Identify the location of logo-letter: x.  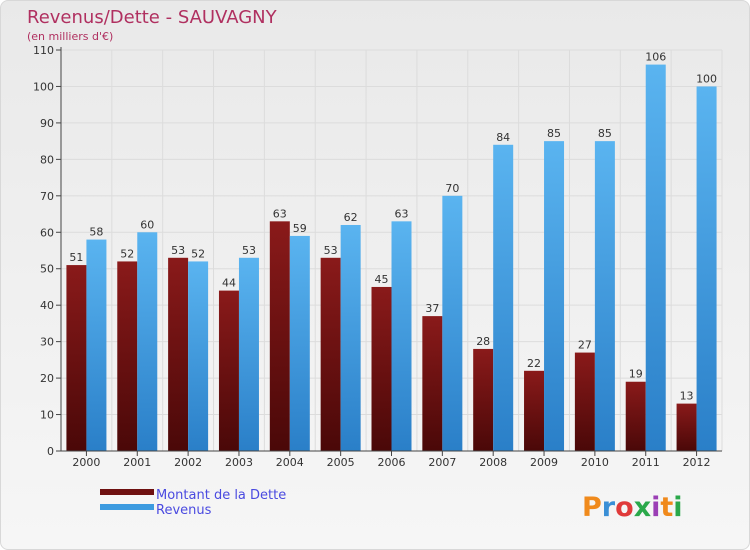
(642, 507).